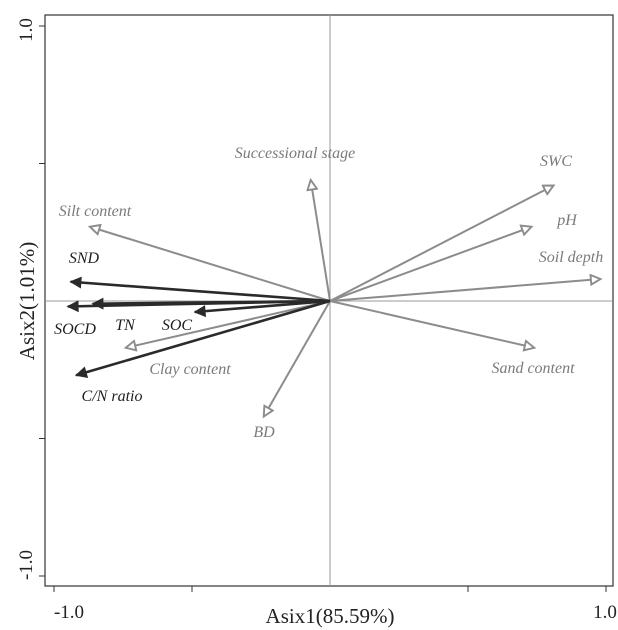 Image resolution: width=618 pixels, height=630 pixels. I want to click on vector-arrow-tn, so click(211, 303).